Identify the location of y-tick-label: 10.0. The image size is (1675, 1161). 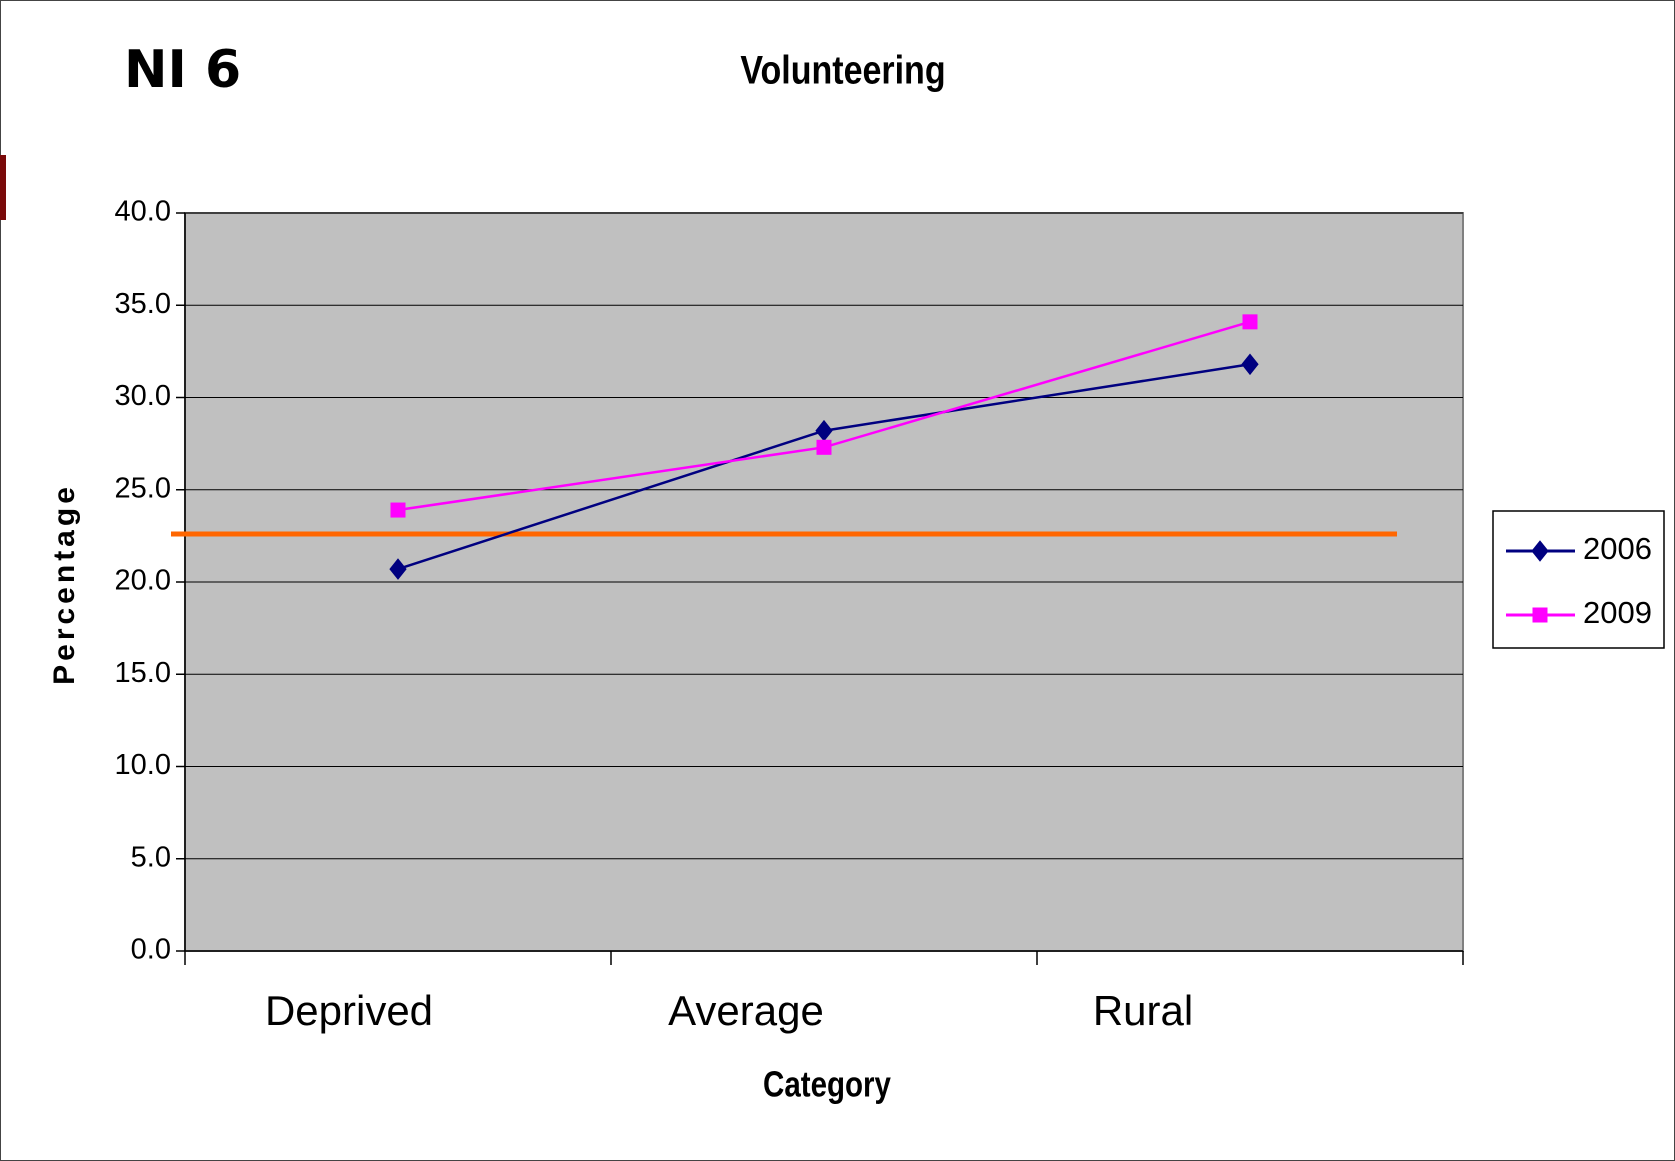
(143, 765).